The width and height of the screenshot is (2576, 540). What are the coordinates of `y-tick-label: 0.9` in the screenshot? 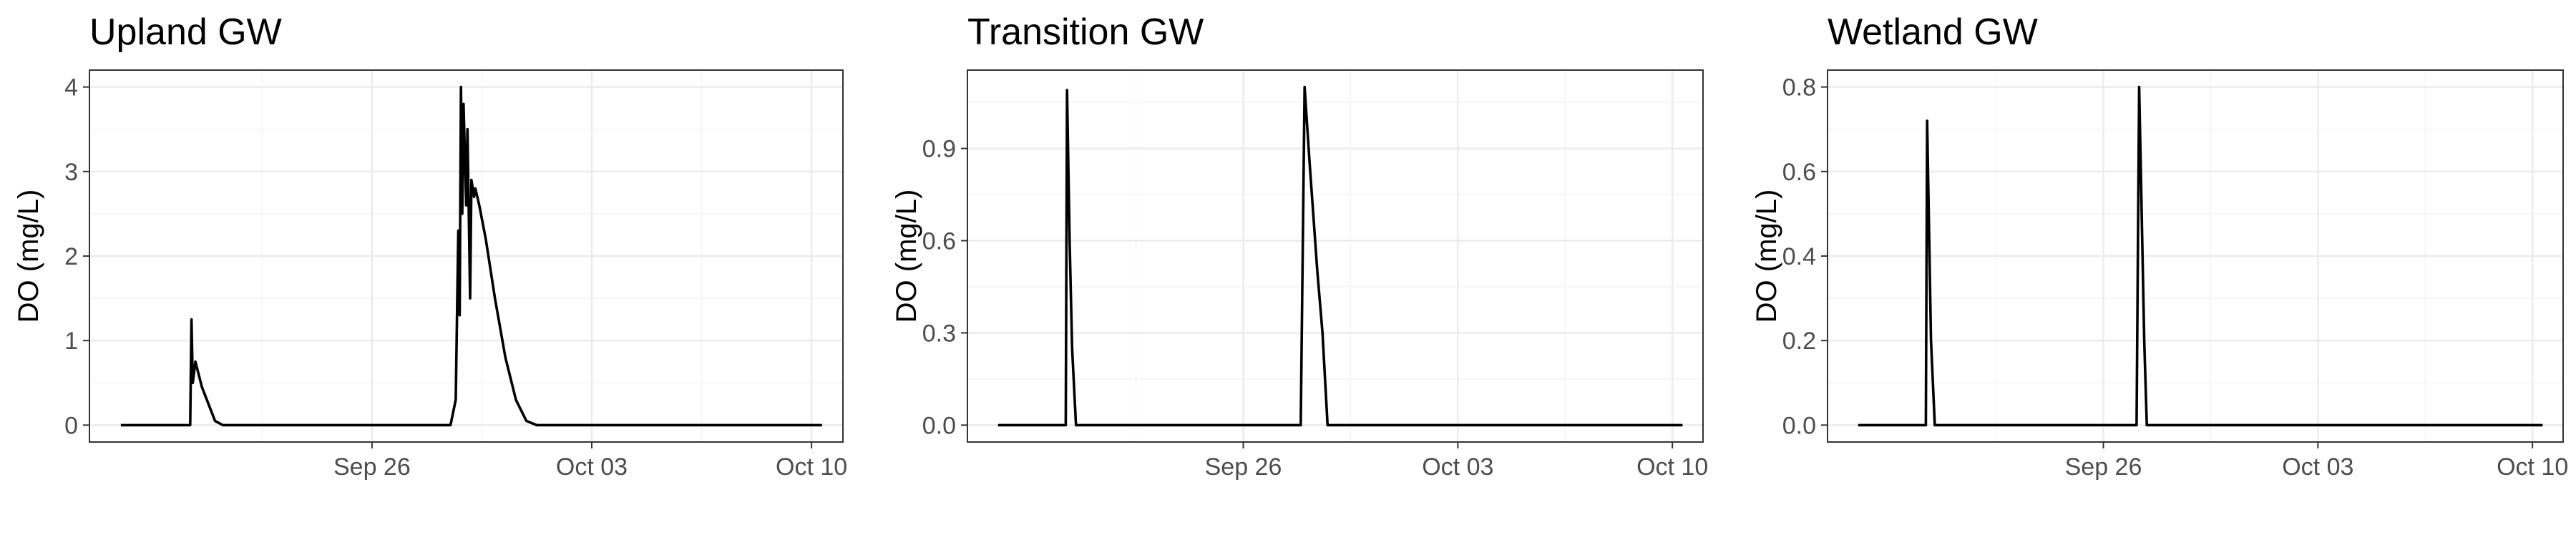 It's located at (939, 149).